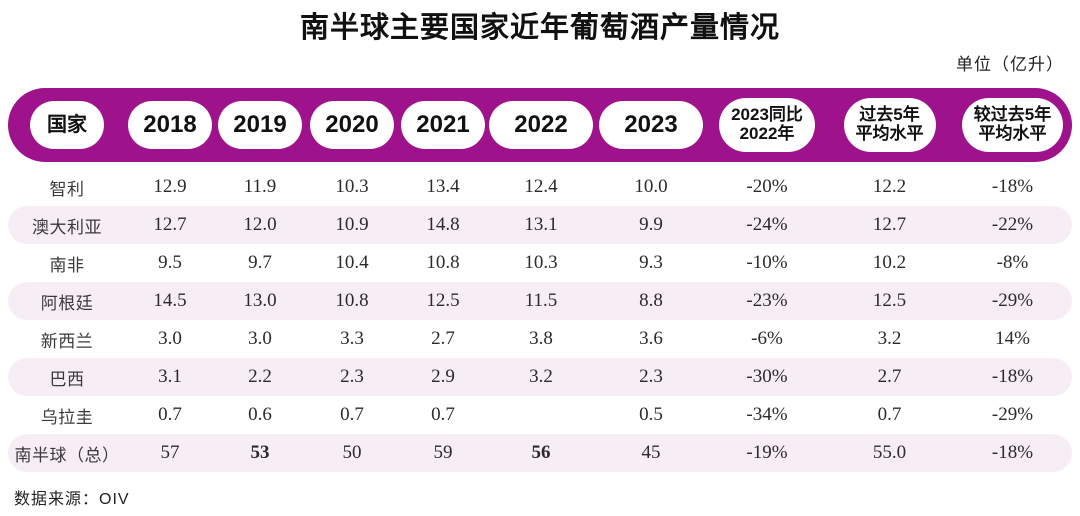  What do you see at coordinates (889, 262) in the screenshot?
I see `value-cell: 10.2` at bounding box center [889, 262].